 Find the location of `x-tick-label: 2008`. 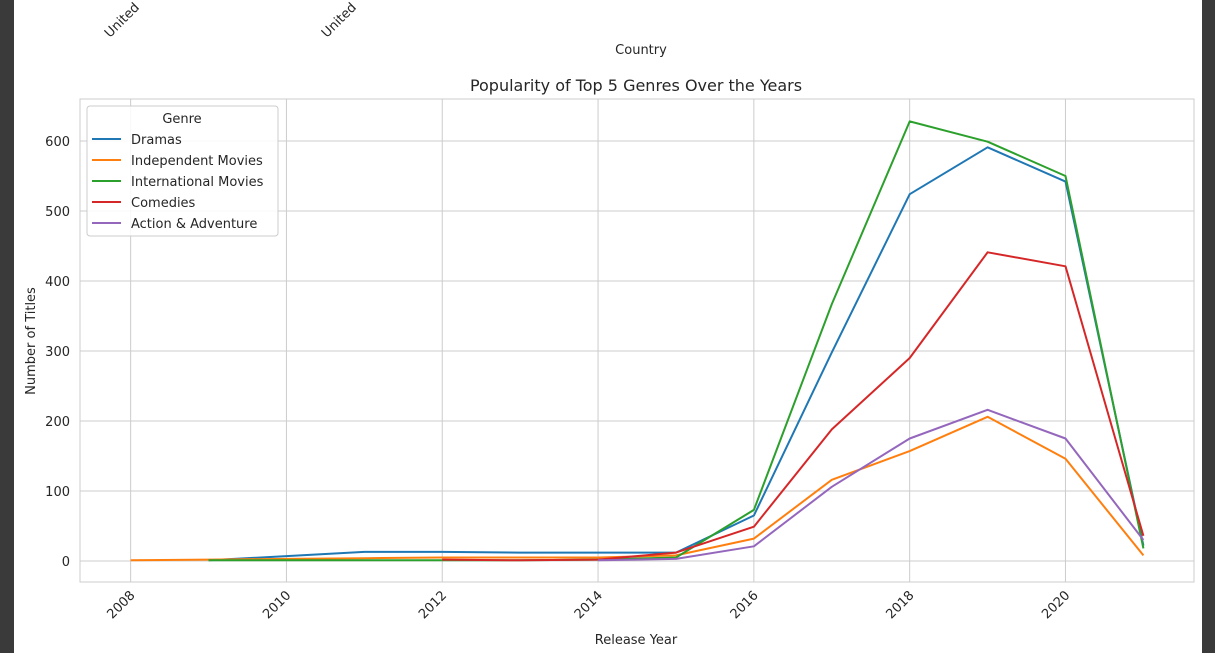

x-tick-label: 2008 is located at coordinates (121, 605).